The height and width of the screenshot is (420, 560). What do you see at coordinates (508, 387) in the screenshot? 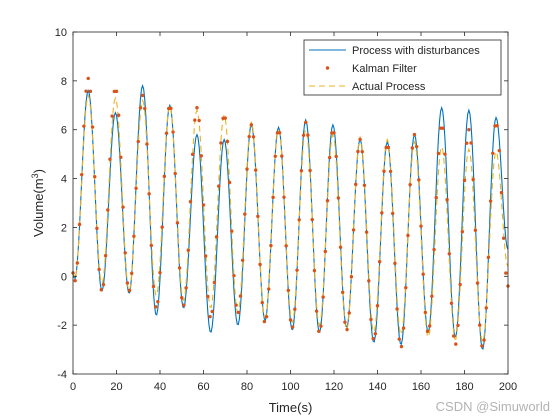
I see `x-tick-label: 200` at bounding box center [508, 387].